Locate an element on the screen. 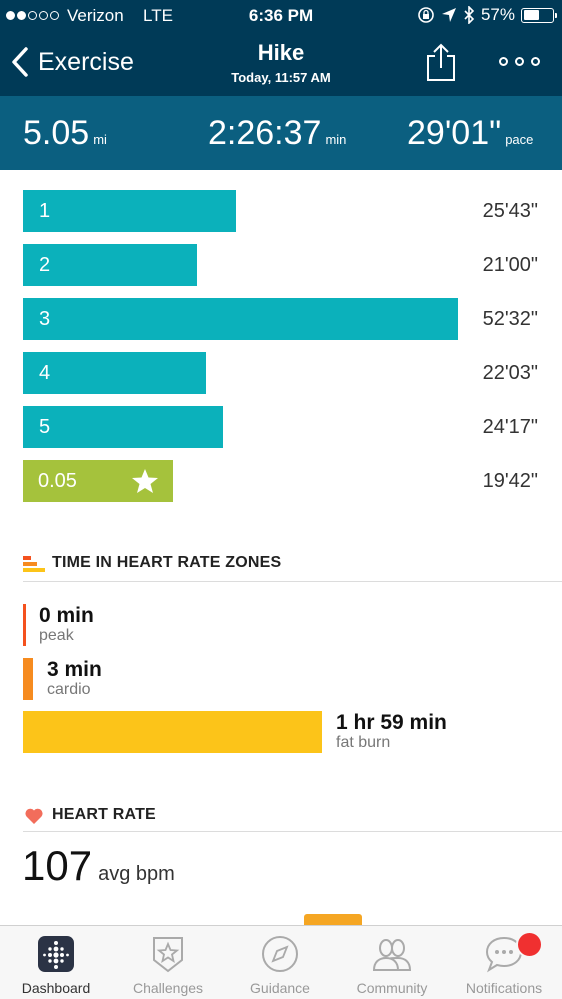 Image resolution: width=562 pixels, height=999 pixels. battery-percent: 57% is located at coordinates (497, 14).